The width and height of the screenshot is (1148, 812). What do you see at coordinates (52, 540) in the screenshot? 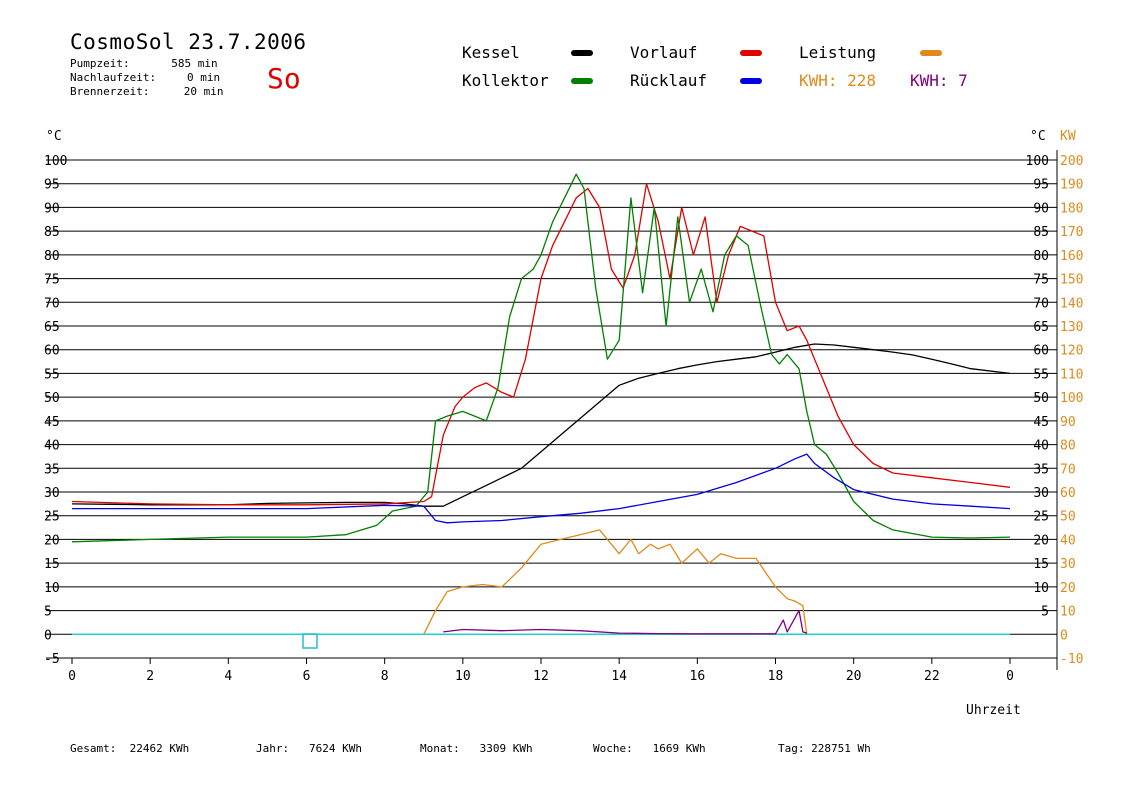
I see `y-left-tick-label: 20` at bounding box center [52, 540].